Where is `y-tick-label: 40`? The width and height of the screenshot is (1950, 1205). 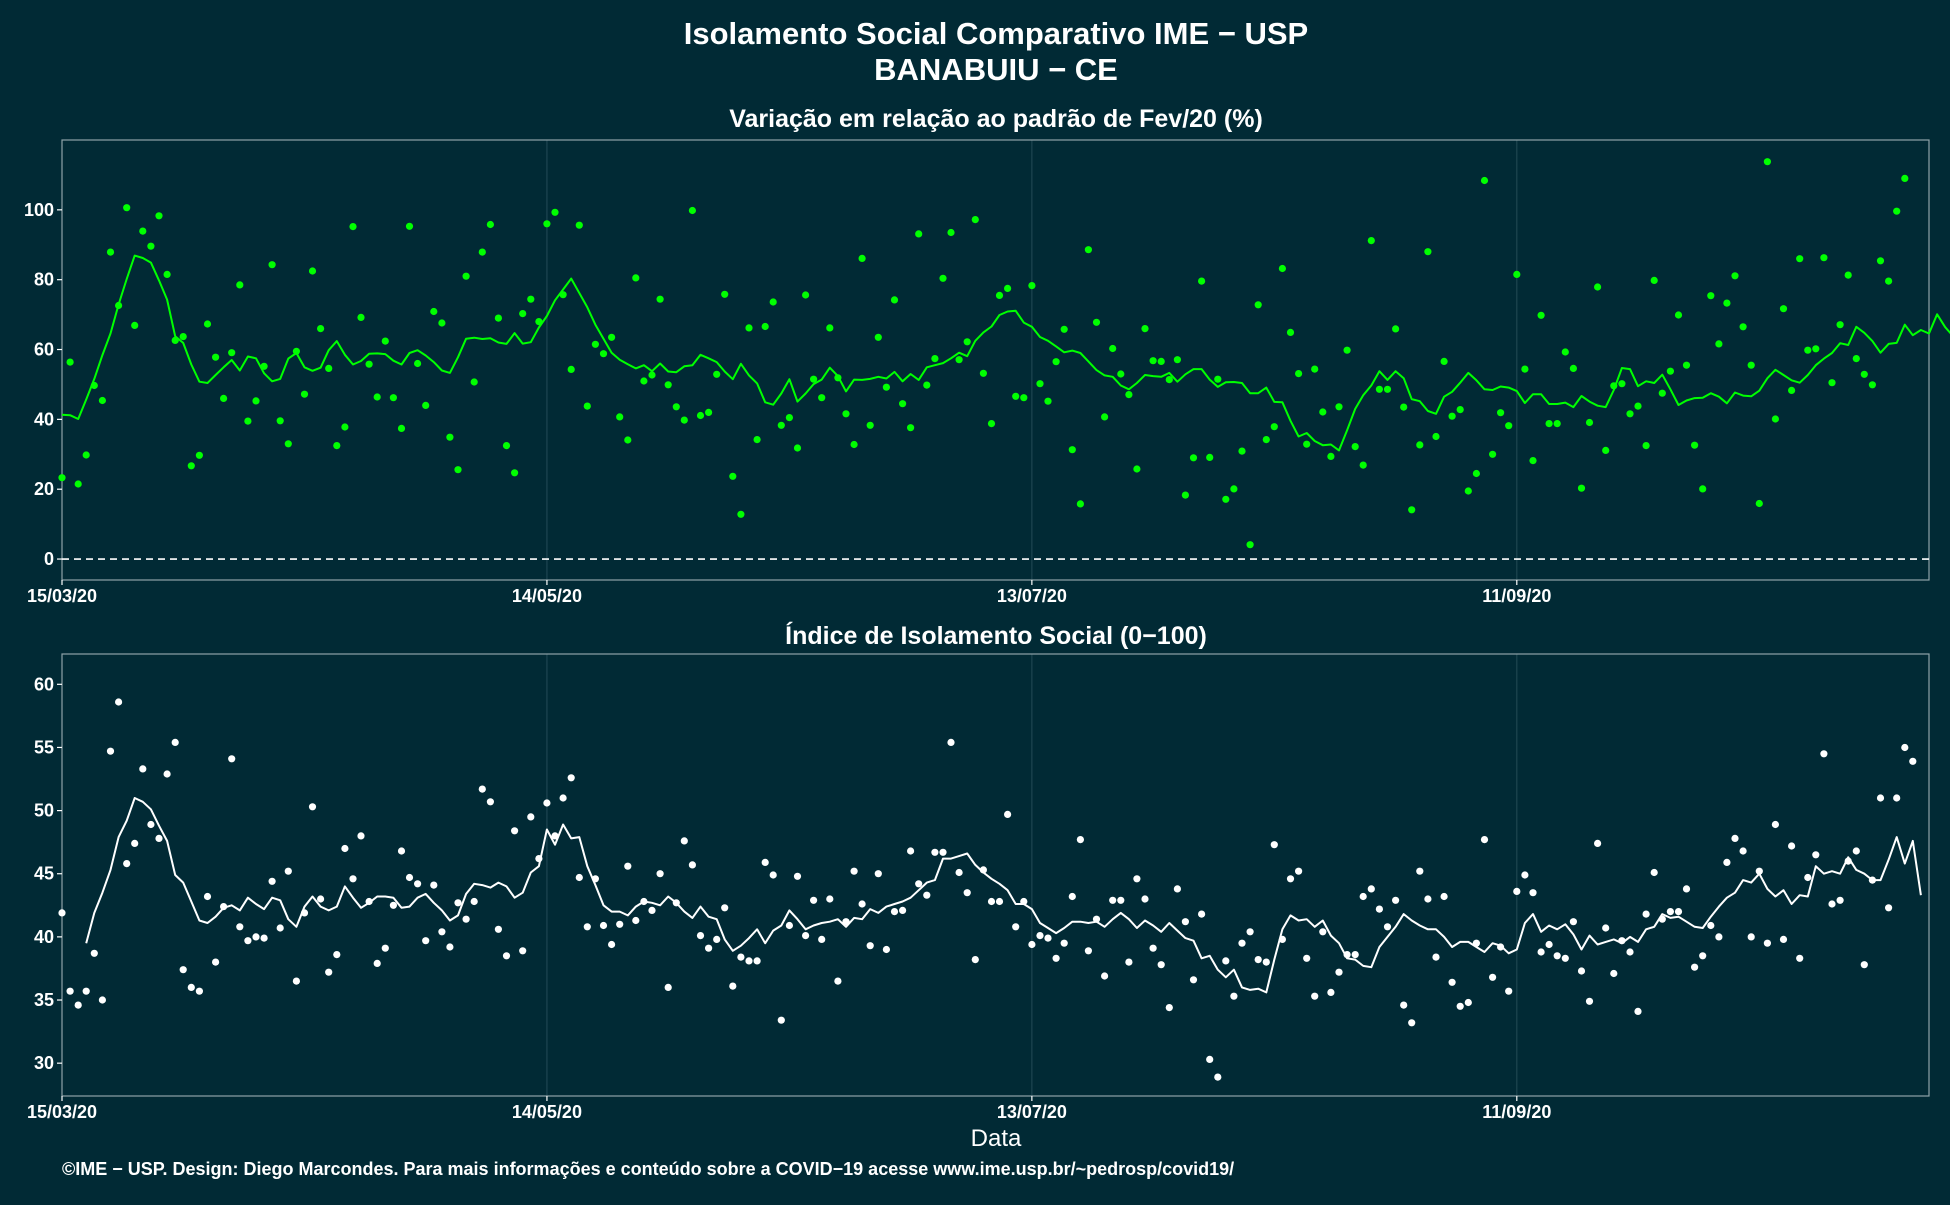 y-tick-label: 40 is located at coordinates (44, 419).